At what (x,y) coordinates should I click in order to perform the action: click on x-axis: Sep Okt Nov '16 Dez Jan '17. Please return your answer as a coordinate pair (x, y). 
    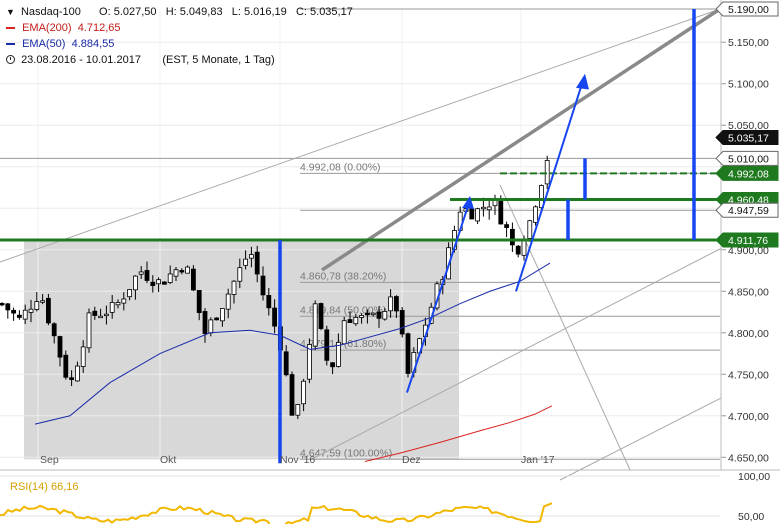
    Looking at the image, I should click on (297, 460).